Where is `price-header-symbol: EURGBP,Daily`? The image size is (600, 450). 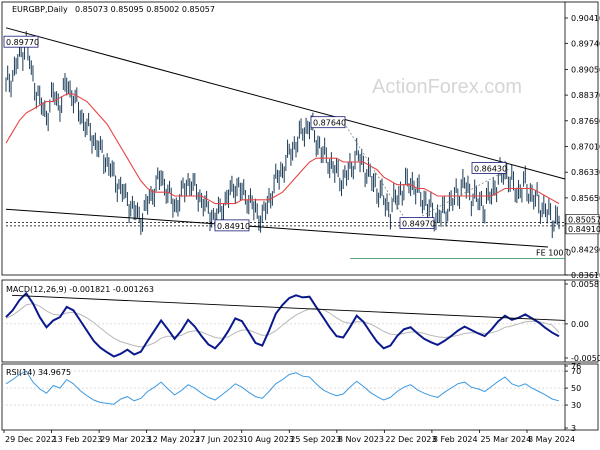
price-header-symbol: EURGBP,Daily is located at coordinates (40, 9).